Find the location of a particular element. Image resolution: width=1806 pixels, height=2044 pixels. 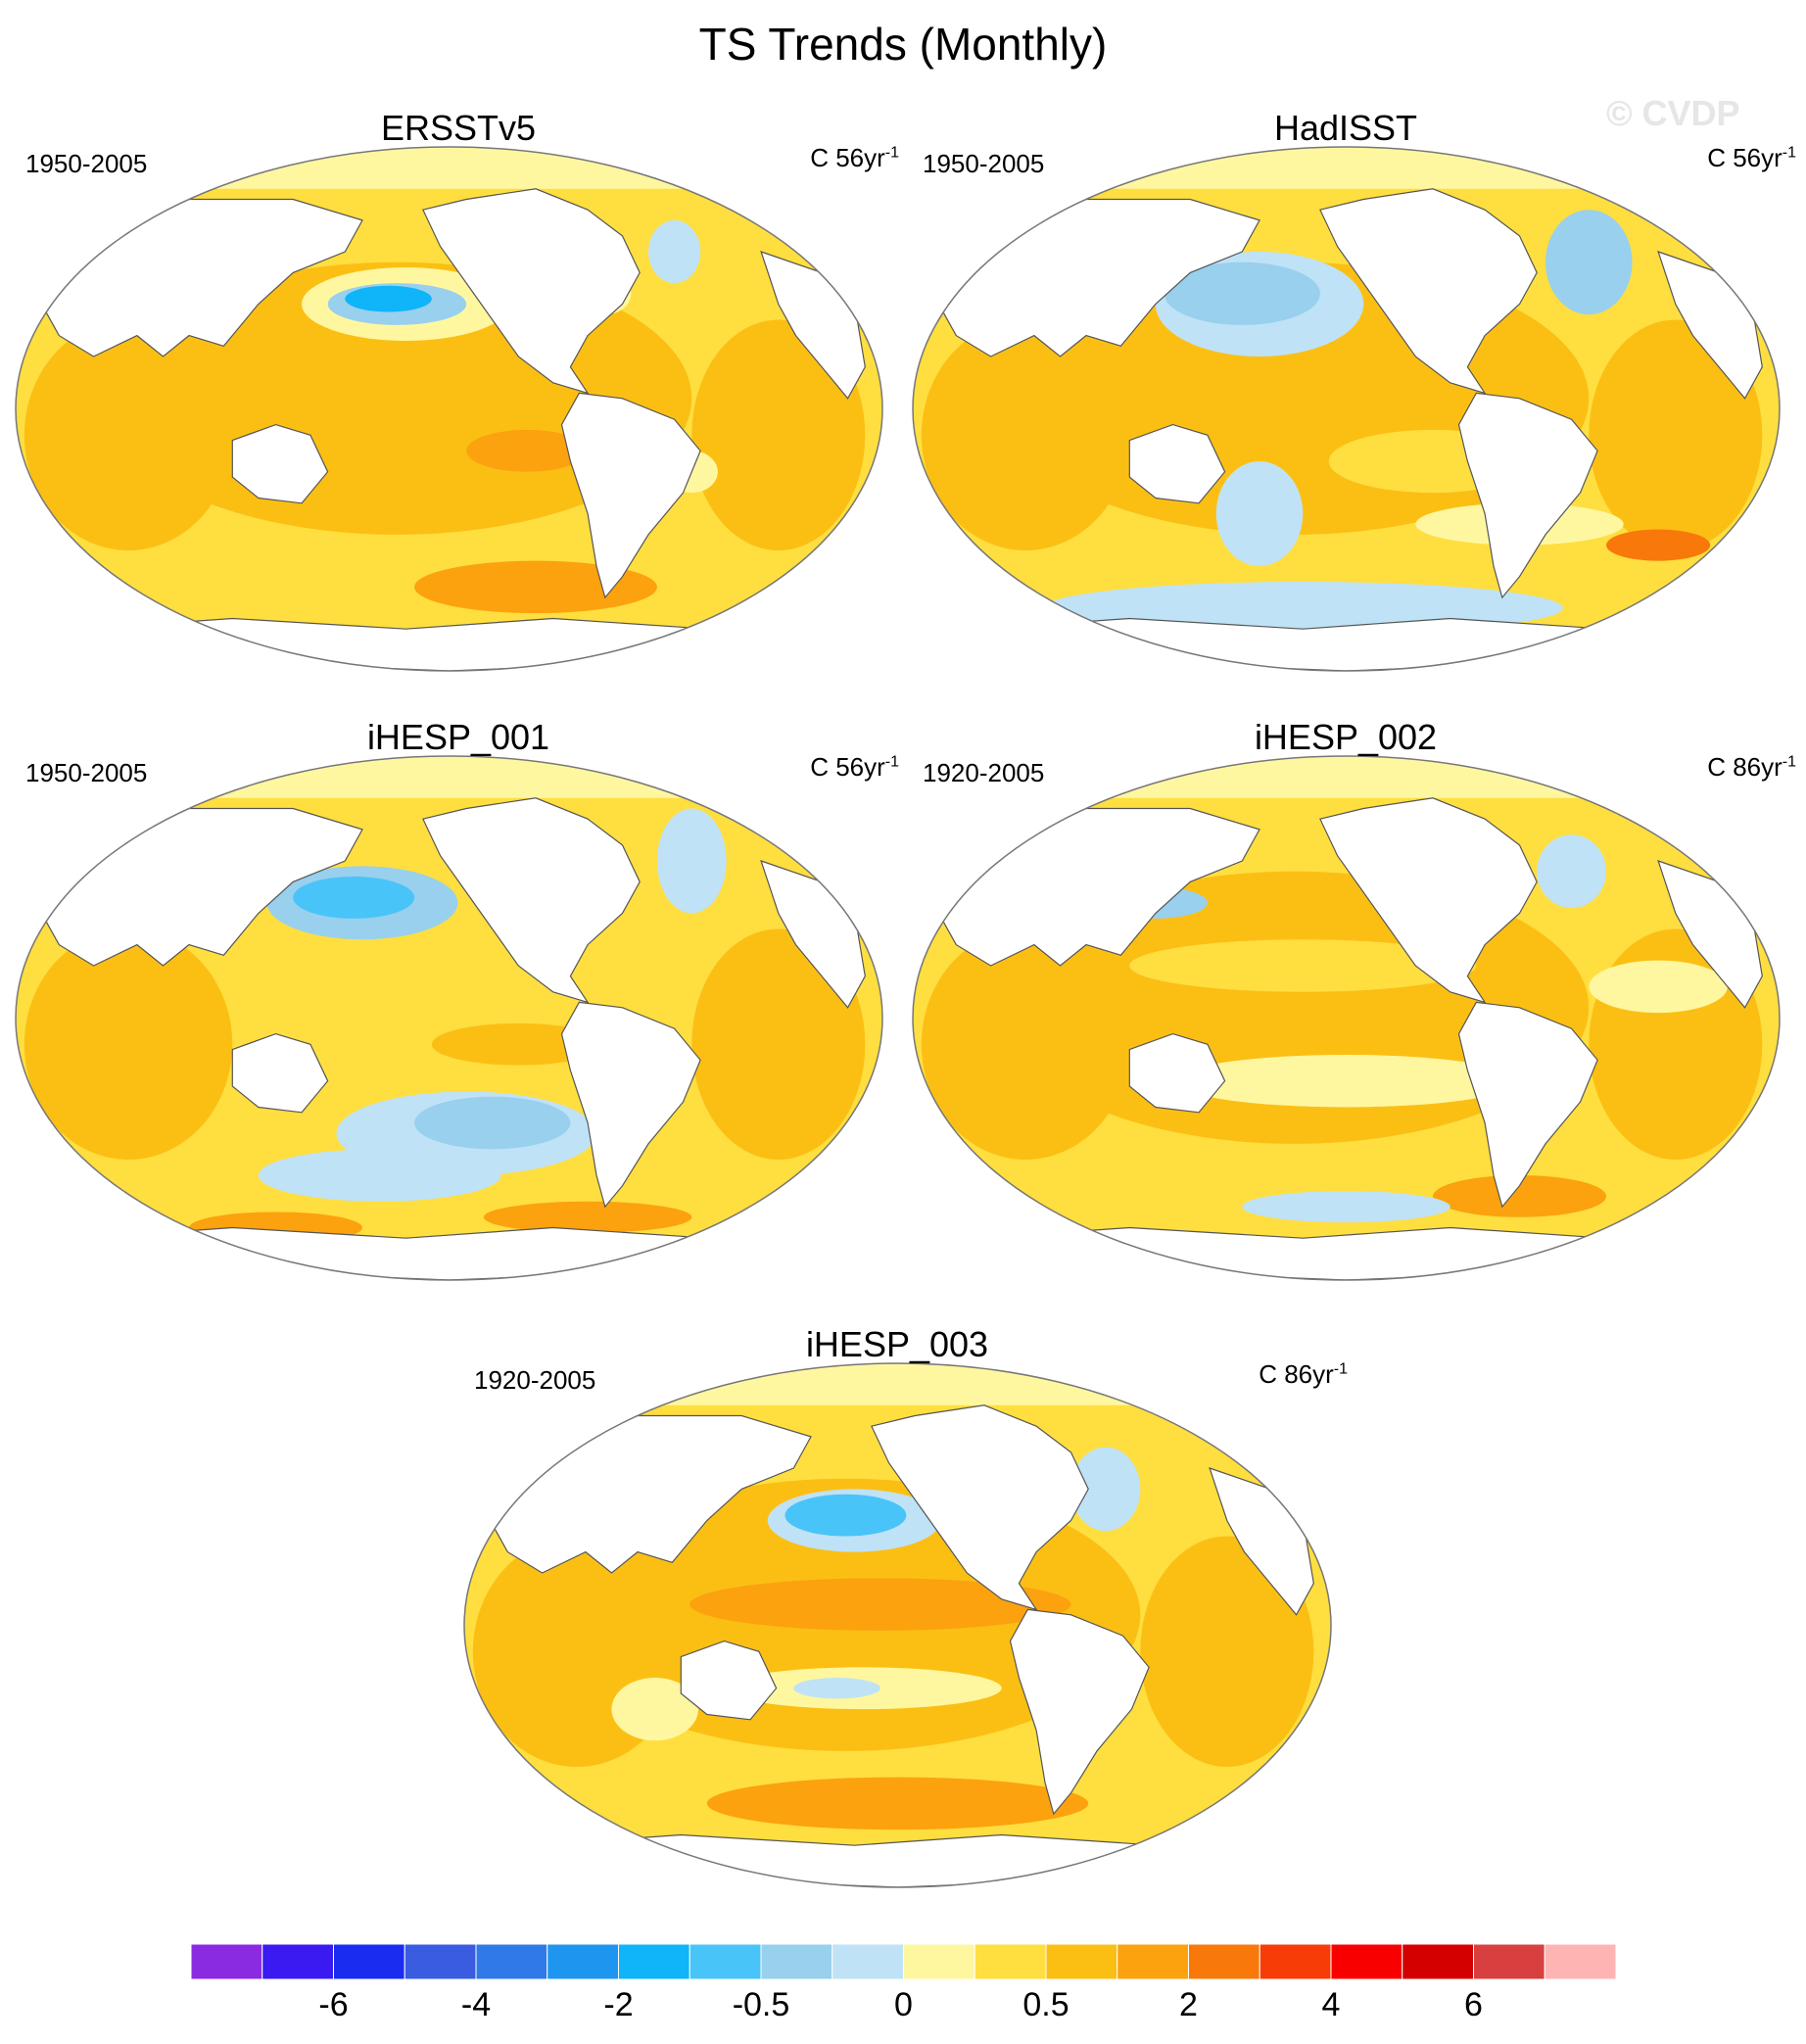

figure-title: TS Trends (Monthly) is located at coordinates (903, 45).